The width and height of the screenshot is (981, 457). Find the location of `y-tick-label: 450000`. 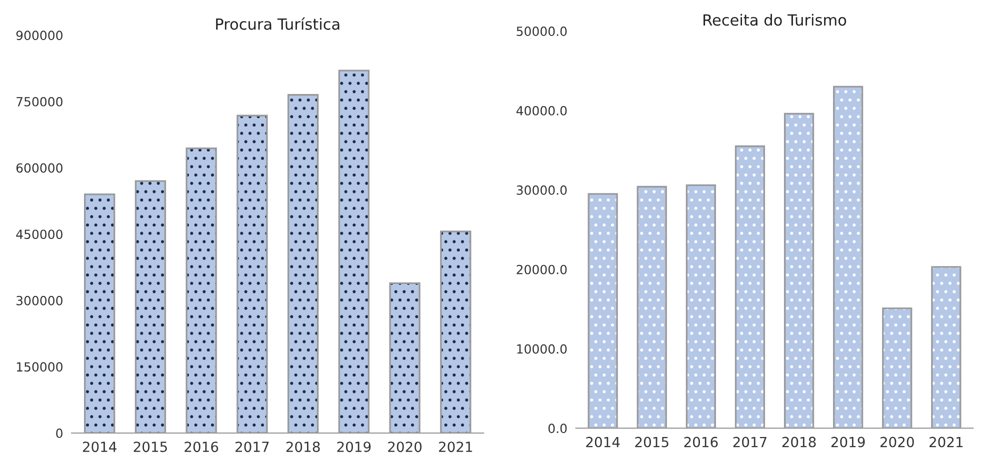

y-tick-label: 450000 is located at coordinates (39, 235).